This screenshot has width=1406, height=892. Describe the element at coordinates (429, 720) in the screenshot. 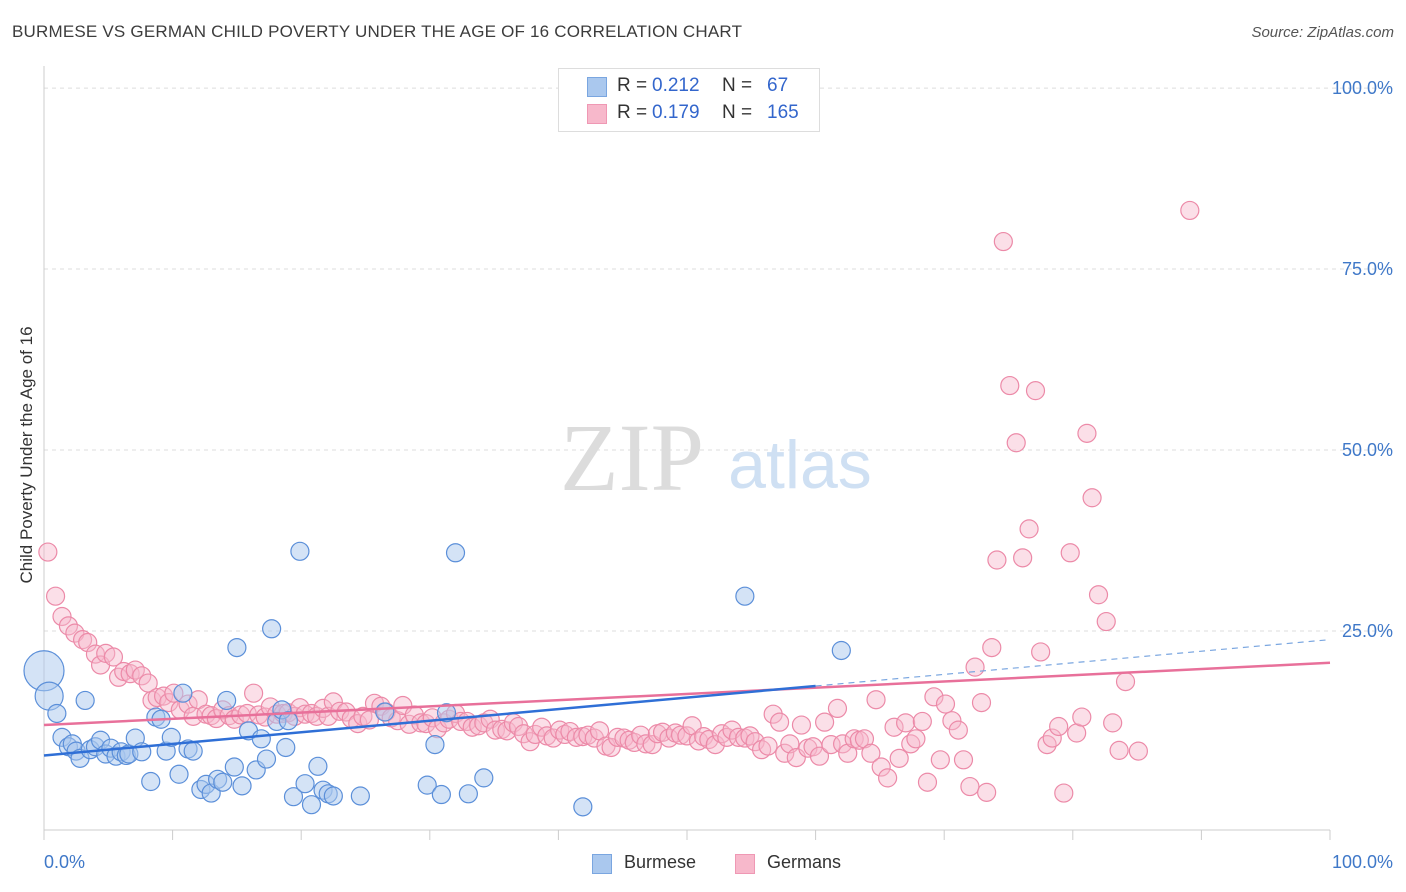

I see `burmese-trend-line` at that location.